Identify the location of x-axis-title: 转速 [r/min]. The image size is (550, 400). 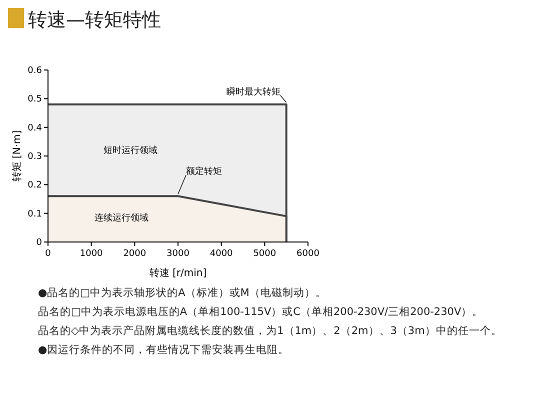
(178, 273).